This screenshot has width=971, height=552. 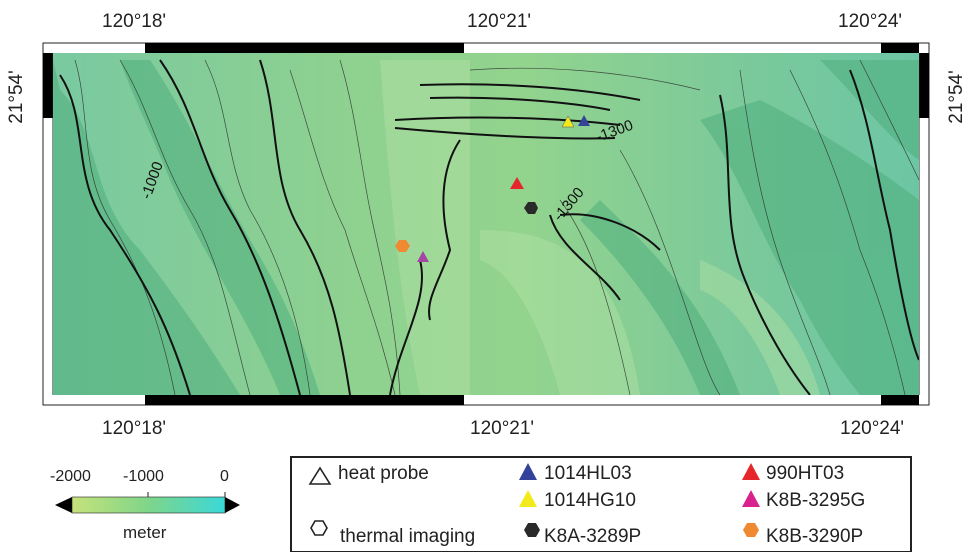 I want to click on legend-K8B-3295G-label: K8B-3295G, so click(x=816, y=500).